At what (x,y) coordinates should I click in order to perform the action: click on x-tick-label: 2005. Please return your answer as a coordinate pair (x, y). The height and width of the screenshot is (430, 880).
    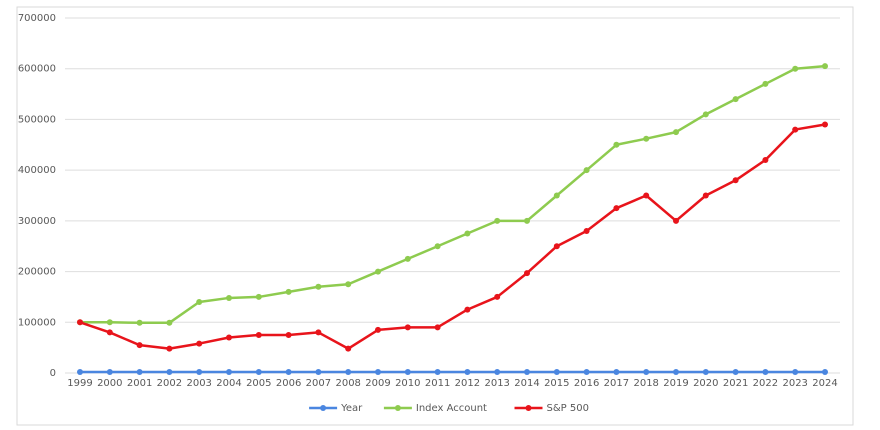
    Looking at the image, I should click on (258, 383).